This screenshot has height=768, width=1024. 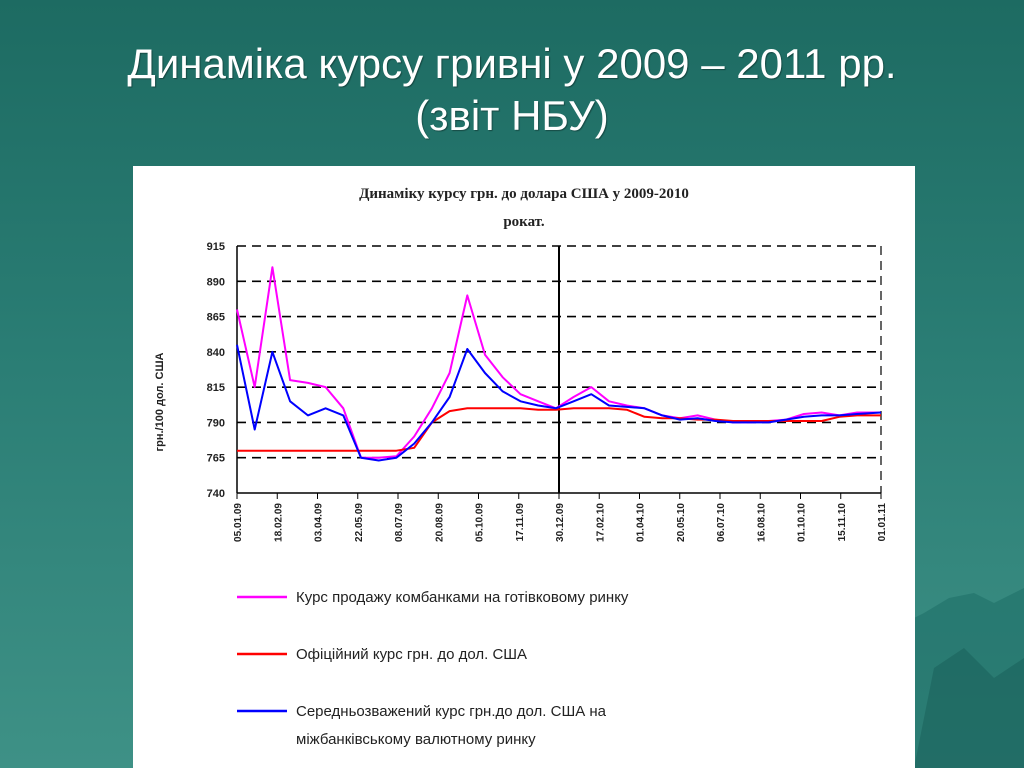 What do you see at coordinates (600, 522) in the screenshot?
I see `x-tick-label: 17.02.10` at bounding box center [600, 522].